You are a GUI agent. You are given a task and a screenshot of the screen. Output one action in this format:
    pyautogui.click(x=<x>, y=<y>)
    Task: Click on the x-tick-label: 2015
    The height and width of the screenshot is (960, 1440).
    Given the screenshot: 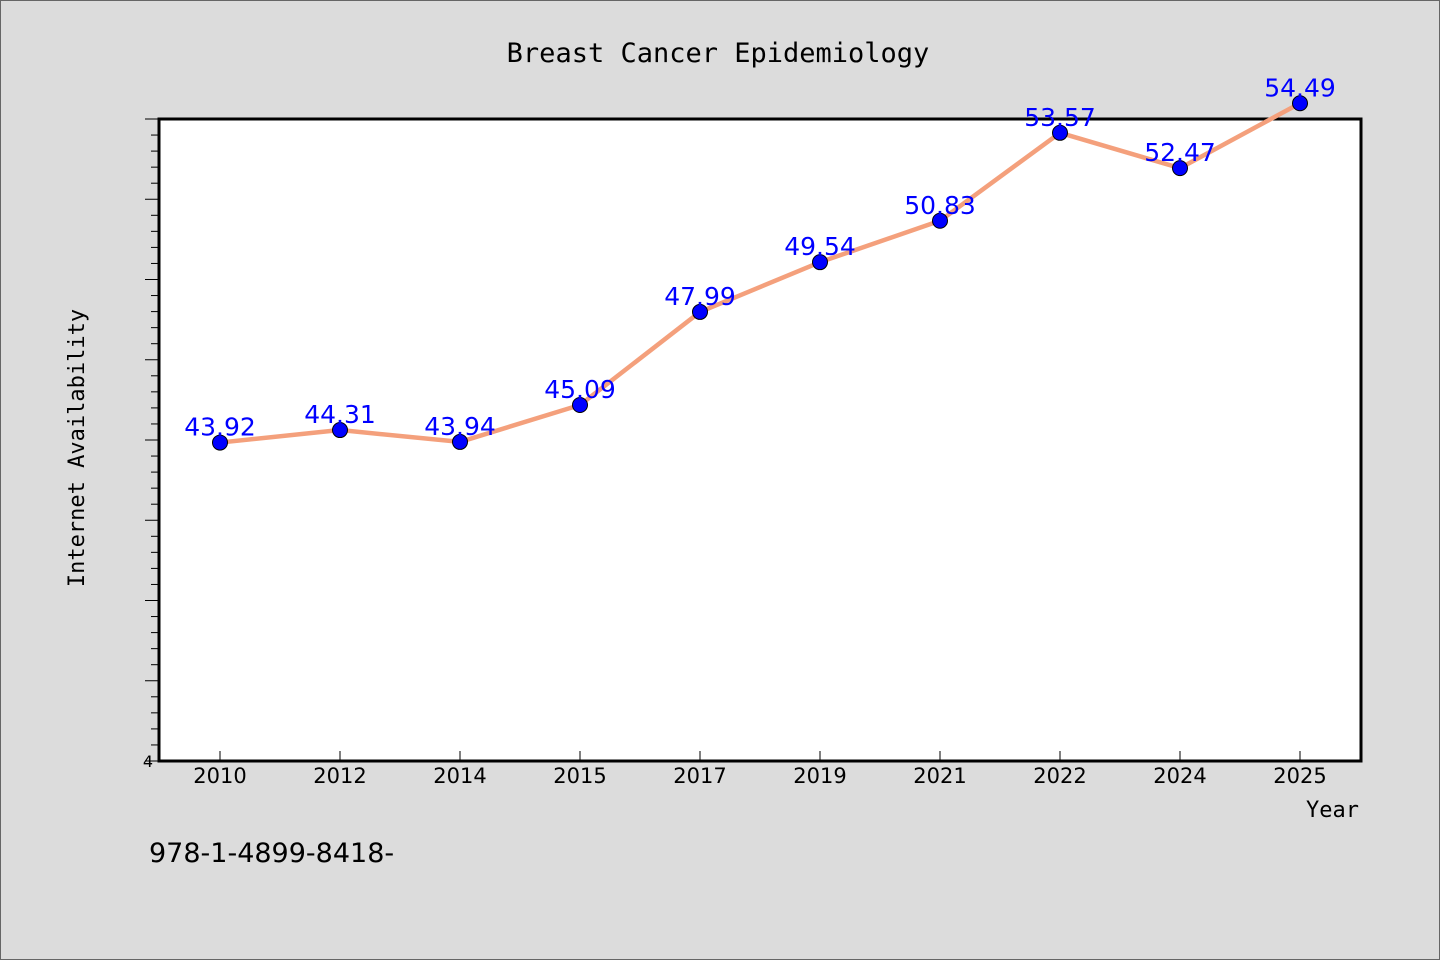 What is the action you would take?
    pyautogui.click(x=579, y=776)
    